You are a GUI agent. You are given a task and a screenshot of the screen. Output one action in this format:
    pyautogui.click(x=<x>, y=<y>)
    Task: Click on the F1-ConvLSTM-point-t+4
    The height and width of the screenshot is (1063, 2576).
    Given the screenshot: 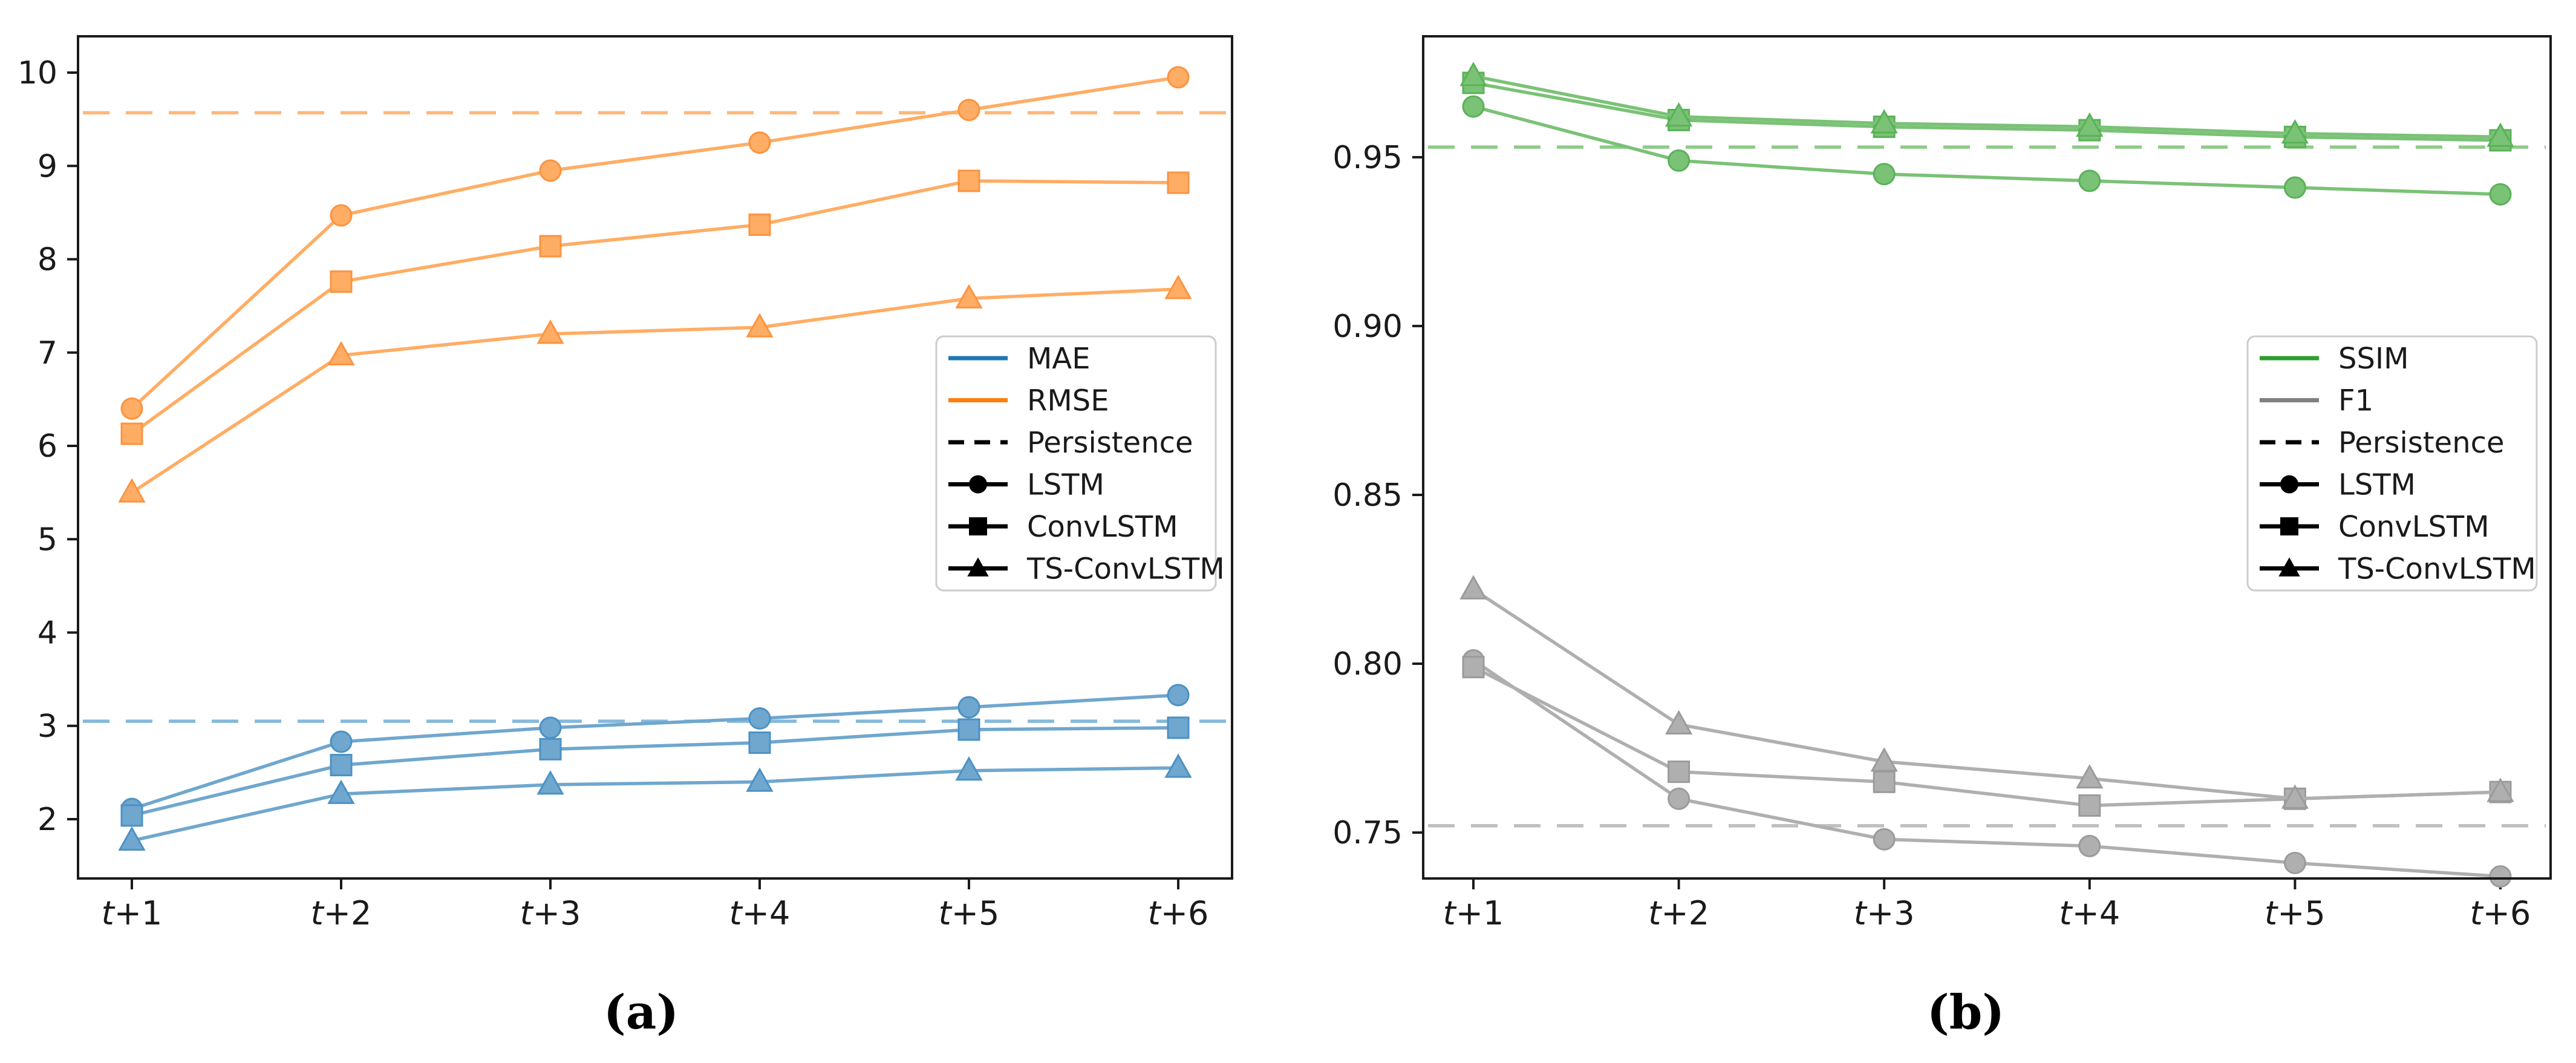 What is the action you would take?
    pyautogui.click(x=2089, y=805)
    